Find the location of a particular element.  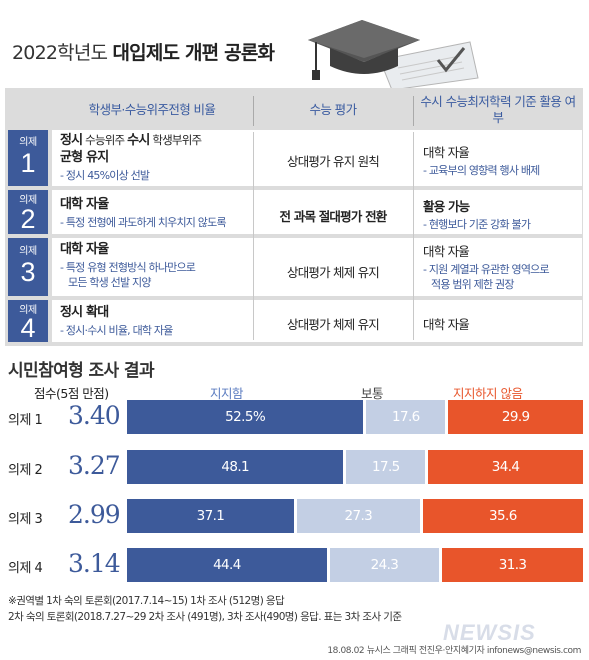

ratio-cell: 정시 수능위주 수시 학생부위주 균형 유지 - 정시 45%이상 선발 is located at coordinates (131, 157).